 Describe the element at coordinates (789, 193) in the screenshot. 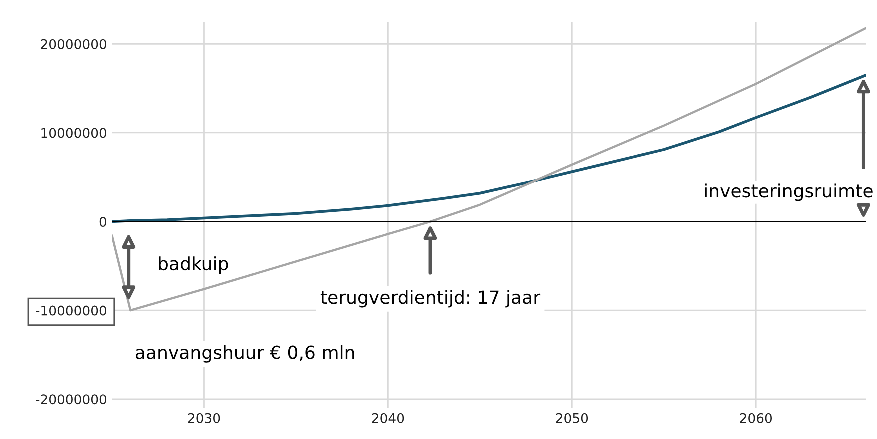

I see `annotation: investeringsruimte` at that location.